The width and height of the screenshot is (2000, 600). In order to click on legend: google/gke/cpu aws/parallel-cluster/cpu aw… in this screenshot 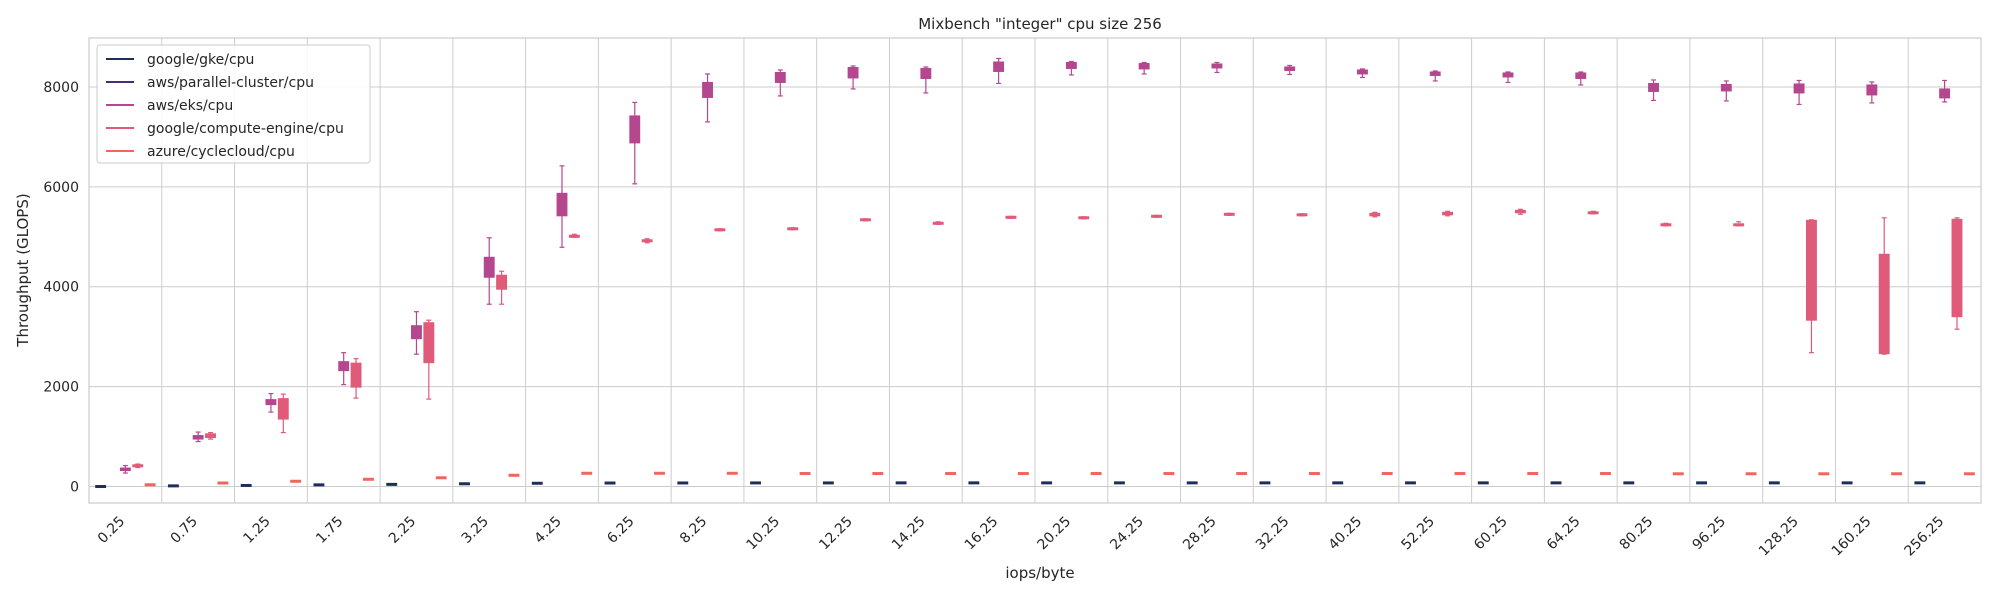, I will do `click(233, 104)`.